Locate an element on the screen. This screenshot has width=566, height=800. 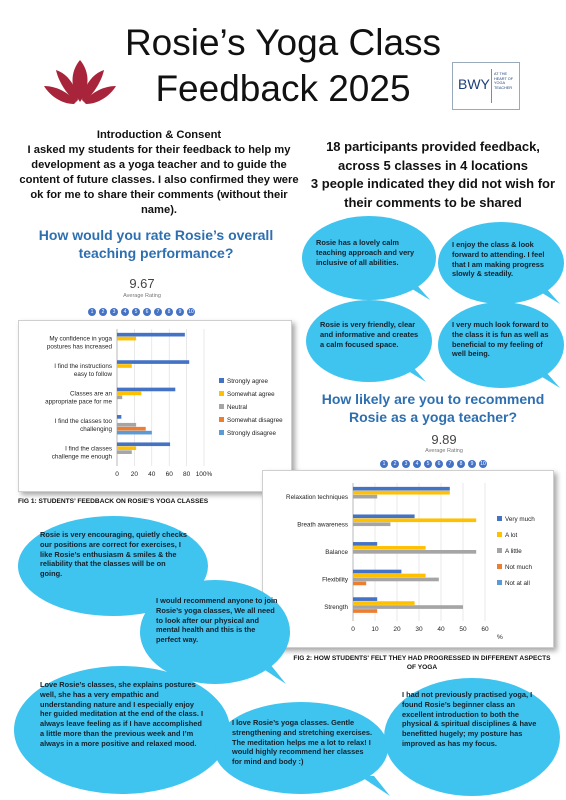
rating-scale-1: 1 2 3 4 5 6 7 8 9 10 is located at coordinates (141, 312).